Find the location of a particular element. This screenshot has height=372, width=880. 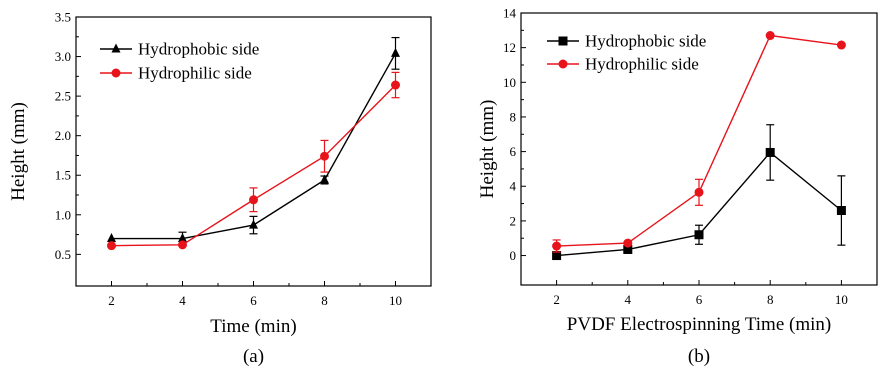

series-hydrophobic-side is located at coordinates (699, 192).